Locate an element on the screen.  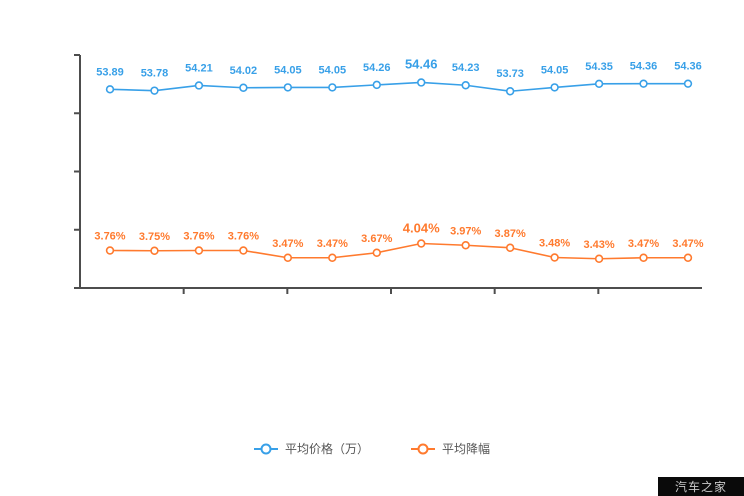
data-label: 54.21 is located at coordinates (199, 68).